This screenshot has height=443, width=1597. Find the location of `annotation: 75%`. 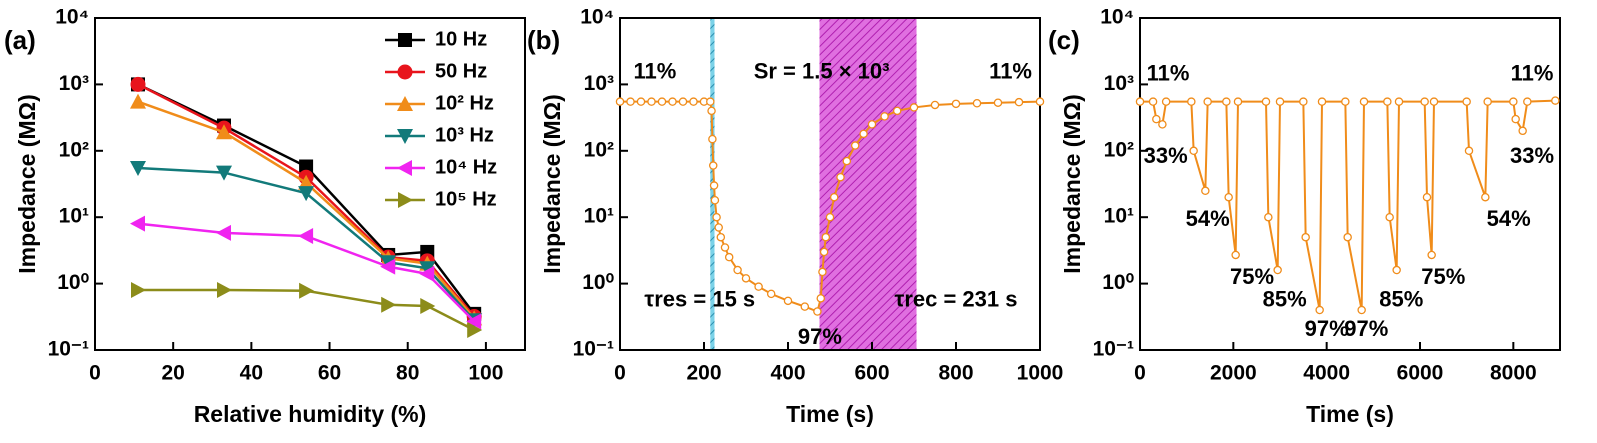

annotation: 75% is located at coordinates (1443, 276).